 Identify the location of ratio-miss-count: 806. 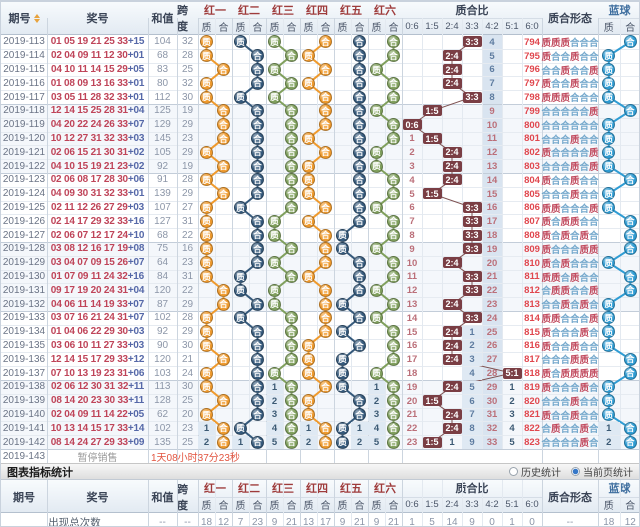
(532, 208).